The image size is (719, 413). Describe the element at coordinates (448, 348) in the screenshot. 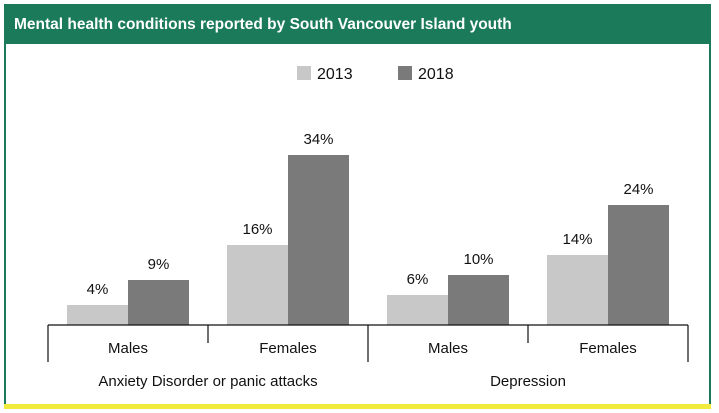

I see `category-label-3: Males` at that location.